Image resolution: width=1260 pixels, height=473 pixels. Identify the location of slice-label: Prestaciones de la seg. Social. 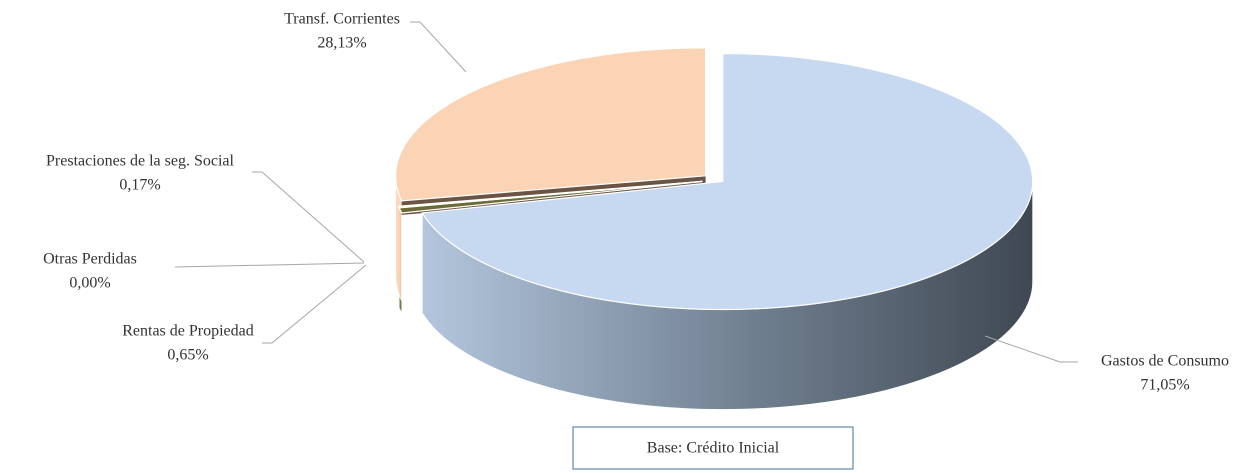
(140, 161).